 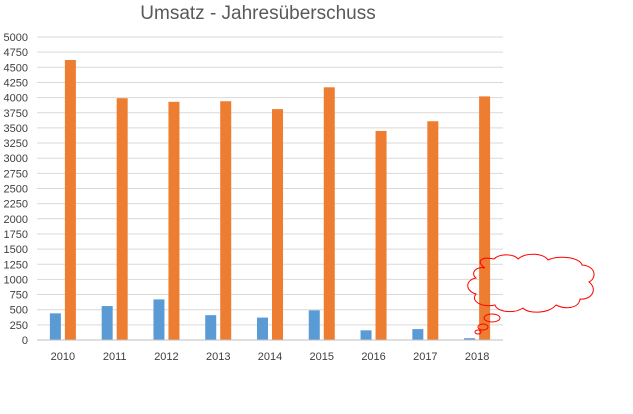 I want to click on y-tick-label: 3250, so click(x=16, y=144).